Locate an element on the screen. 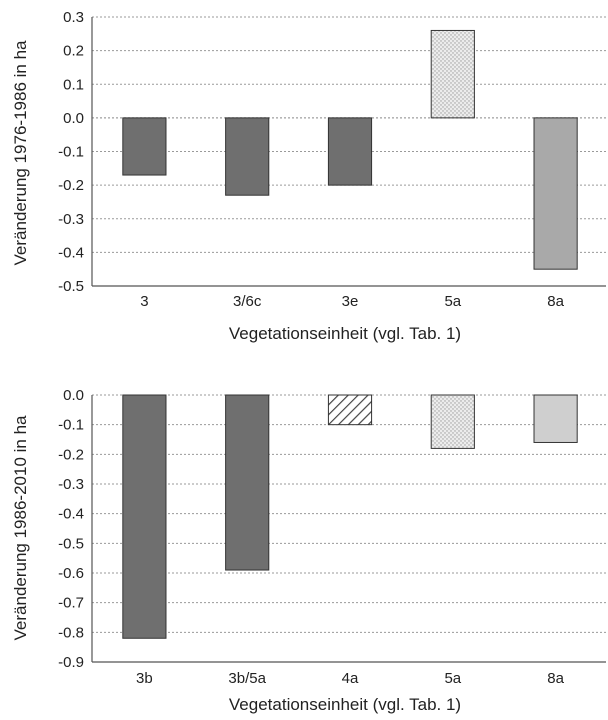 The image size is (608, 720). x-tick-label: 3 is located at coordinates (144, 301).